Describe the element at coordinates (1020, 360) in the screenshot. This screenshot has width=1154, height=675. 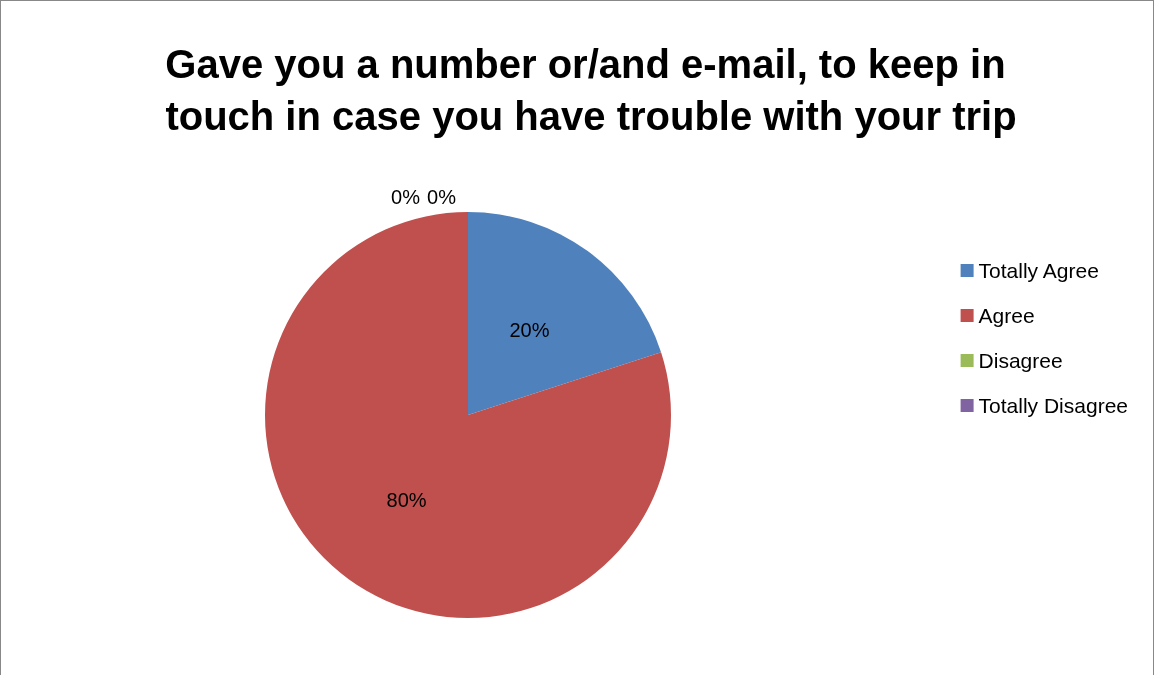
I see `legend-label: Disagree` at that location.